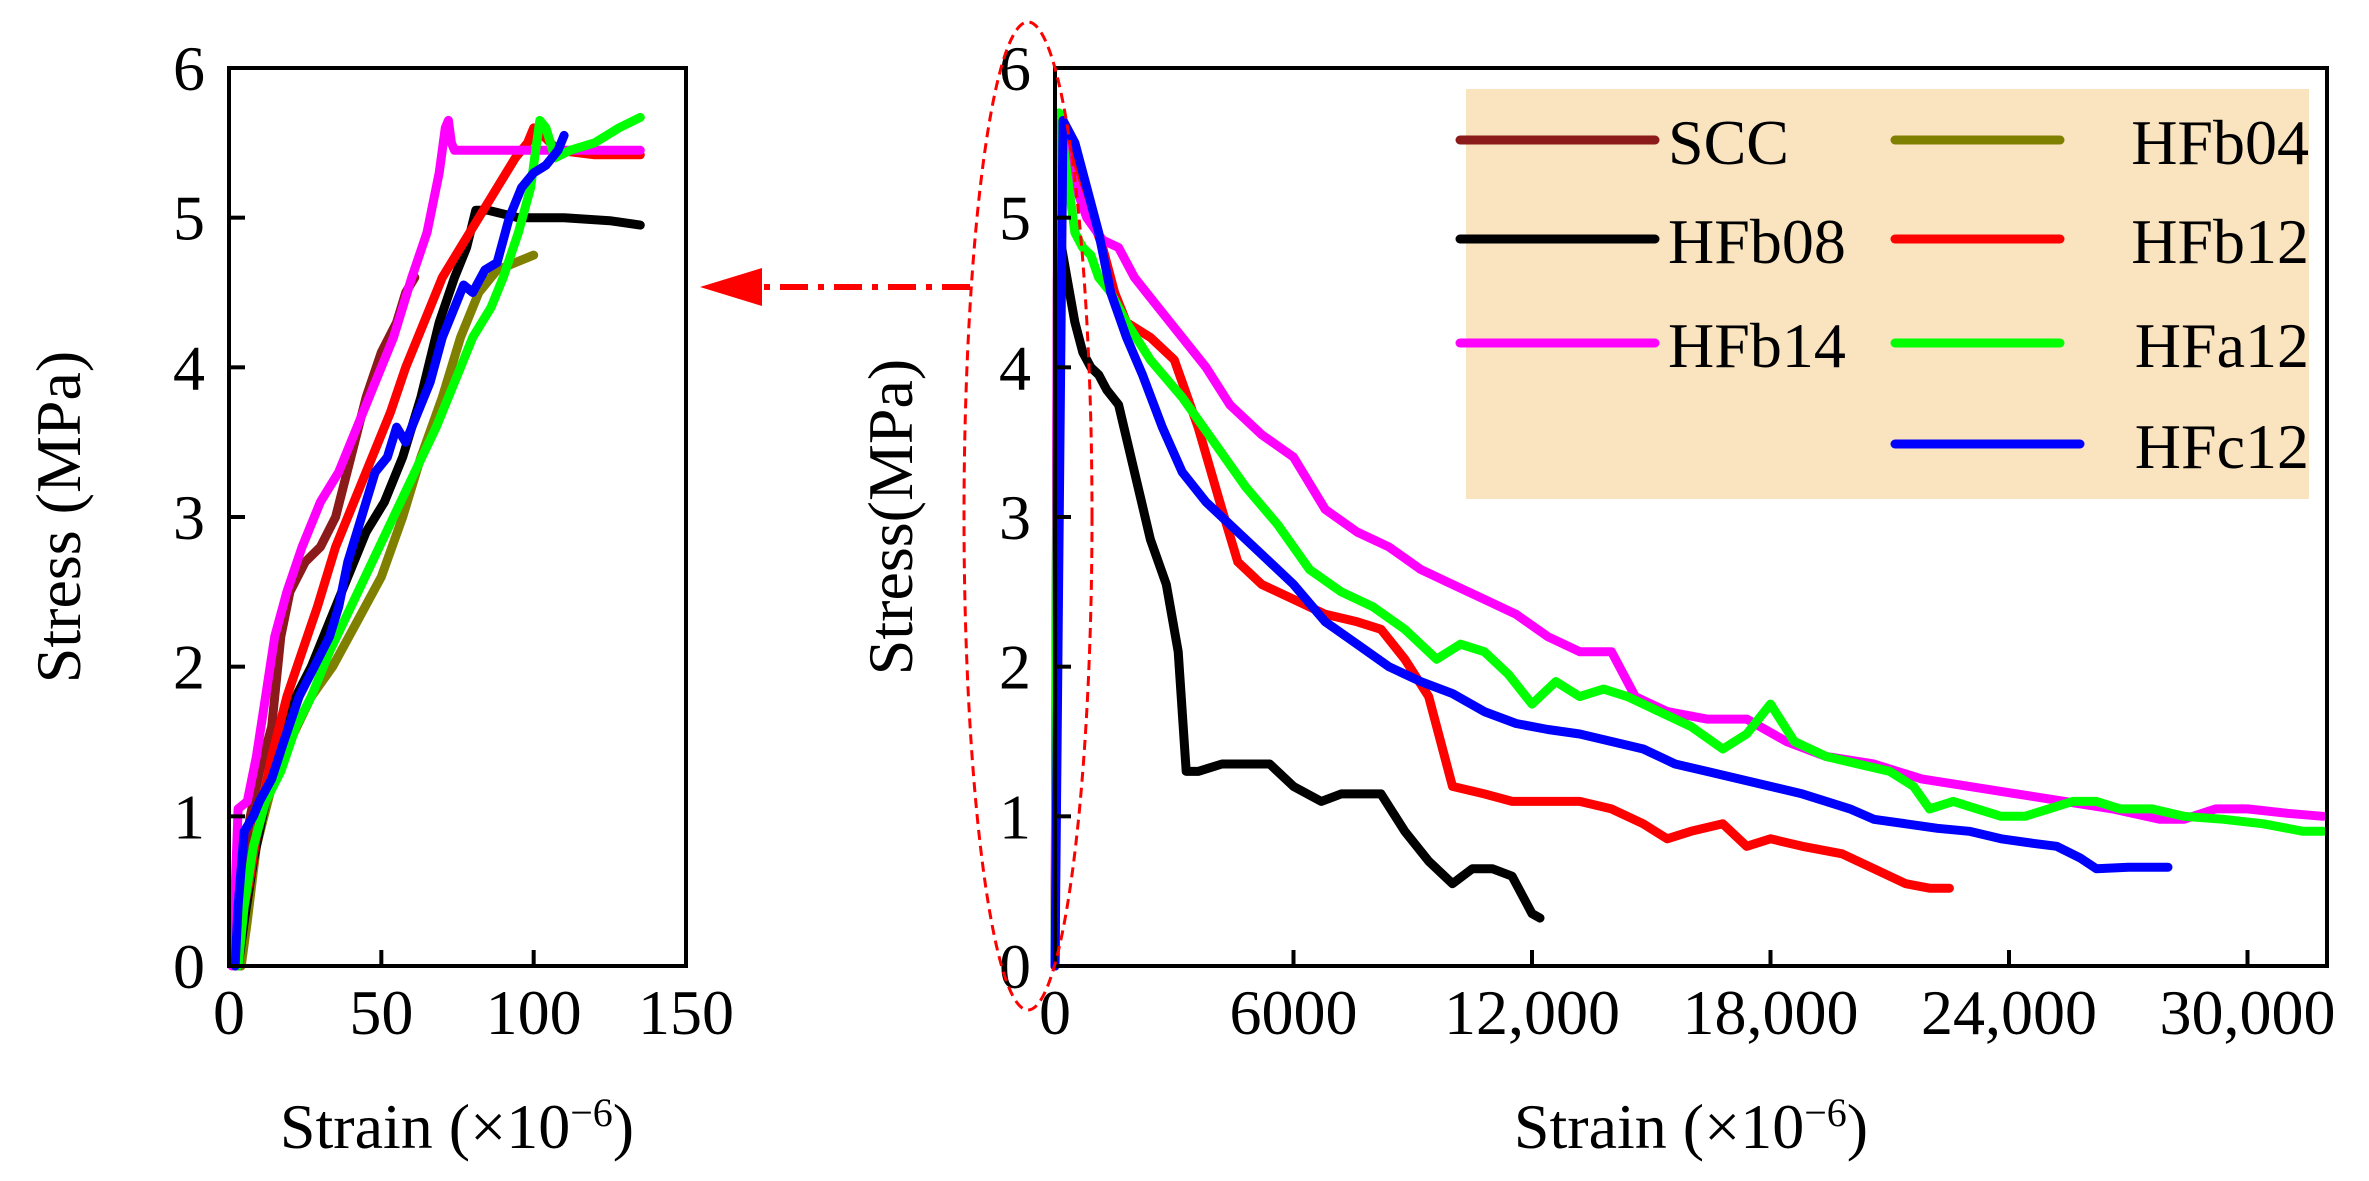 The image size is (2369, 1181). I want to click on right-x-tick-label: 30,000, so click(2248, 1012).